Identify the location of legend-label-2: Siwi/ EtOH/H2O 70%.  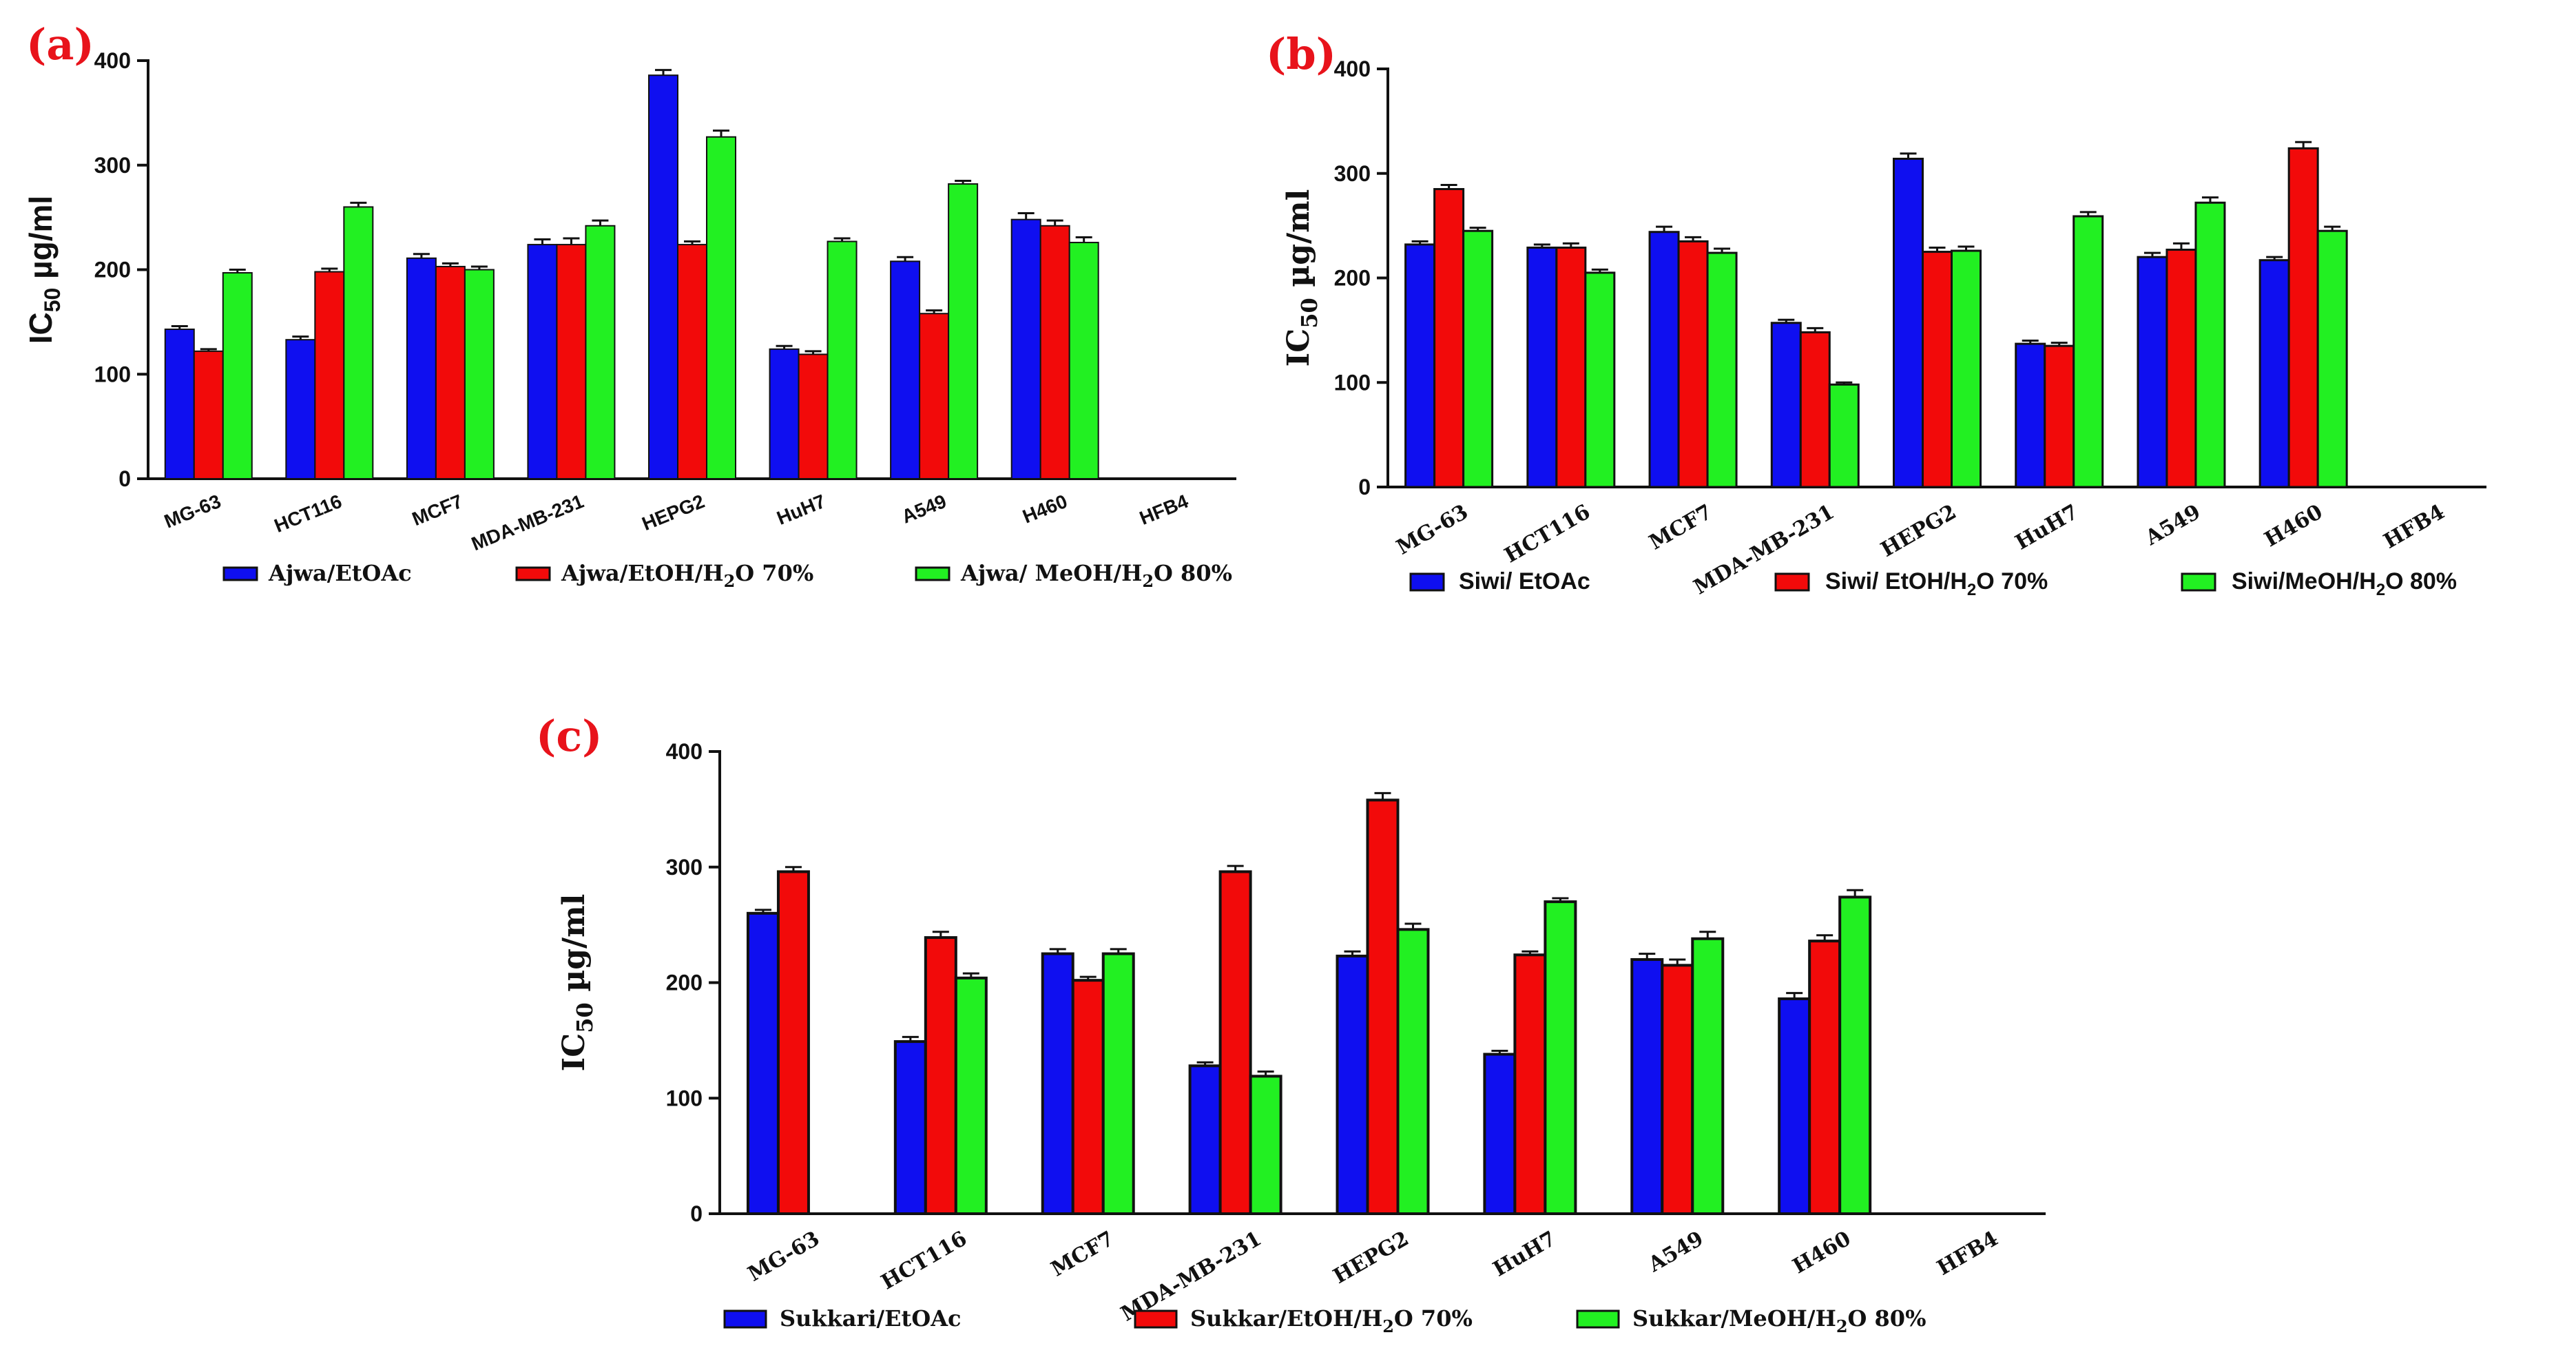
(1936, 583).